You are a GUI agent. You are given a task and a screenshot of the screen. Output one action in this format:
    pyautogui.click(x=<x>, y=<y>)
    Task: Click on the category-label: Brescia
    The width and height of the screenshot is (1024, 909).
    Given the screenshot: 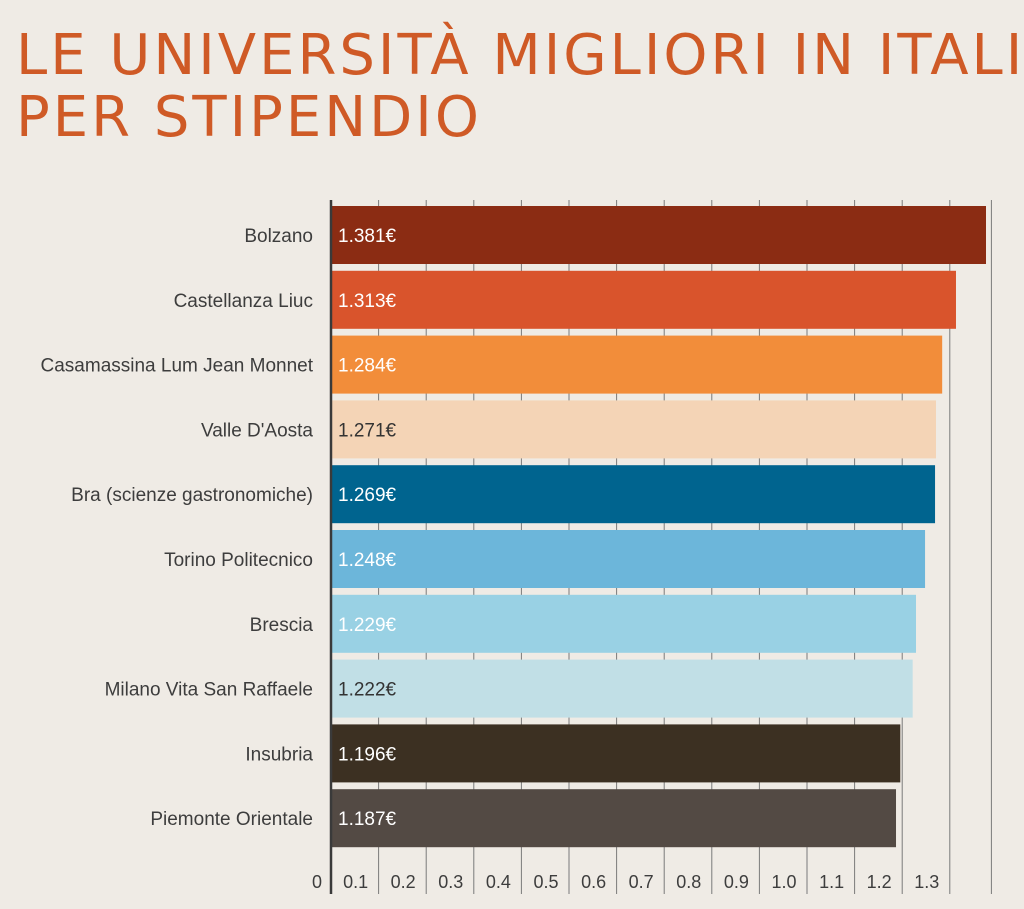 What is the action you would take?
    pyautogui.click(x=282, y=625)
    